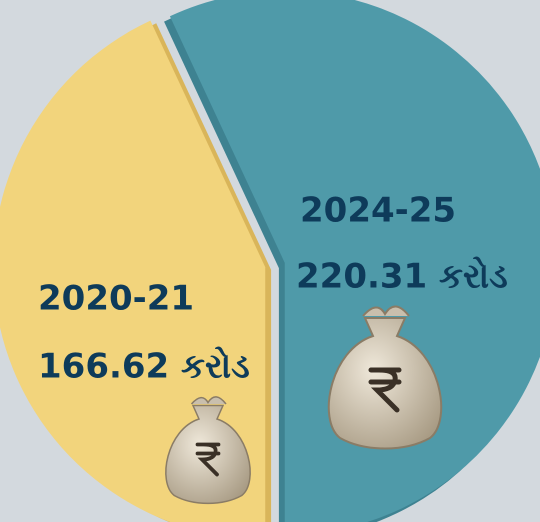 The image size is (540, 522). I want to click on category-label: 2020-21, so click(116, 299).